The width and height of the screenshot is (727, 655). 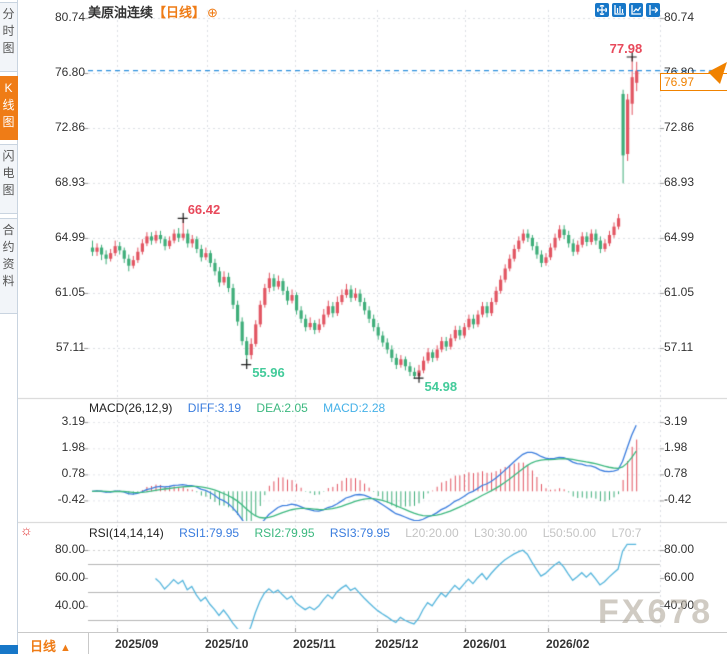 What do you see at coordinates (69, 72) in the screenshot?
I see `price-axis-label-left: 76.80` at bounding box center [69, 72].